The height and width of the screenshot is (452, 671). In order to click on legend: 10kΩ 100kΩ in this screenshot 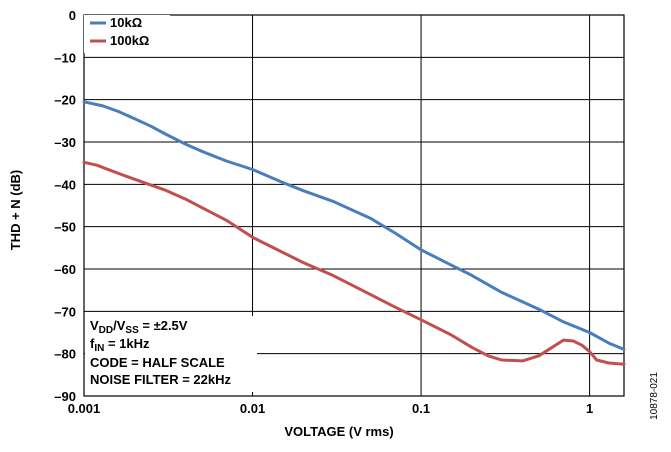, I will do `click(127, 34)`.